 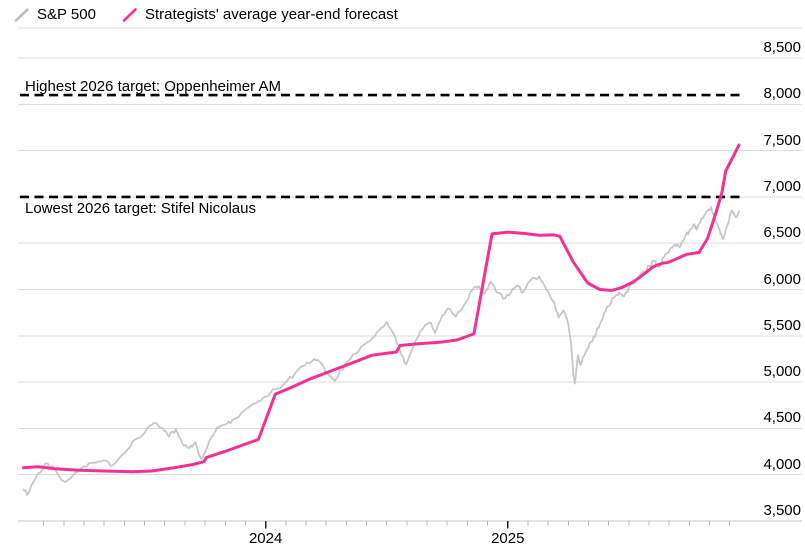 I want to click on y-axis-tick-label: 3,500, so click(x=782, y=510).